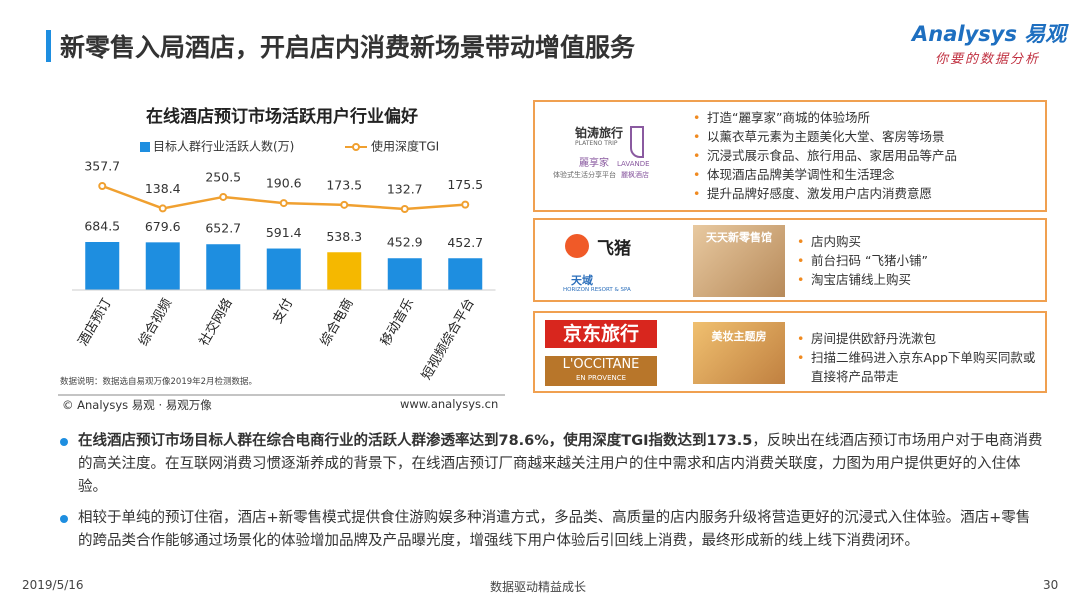 Image resolution: width=1080 pixels, height=607 pixels. What do you see at coordinates (405, 146) in the screenshot?
I see `legend-label: 使用深度TGI` at bounding box center [405, 146].